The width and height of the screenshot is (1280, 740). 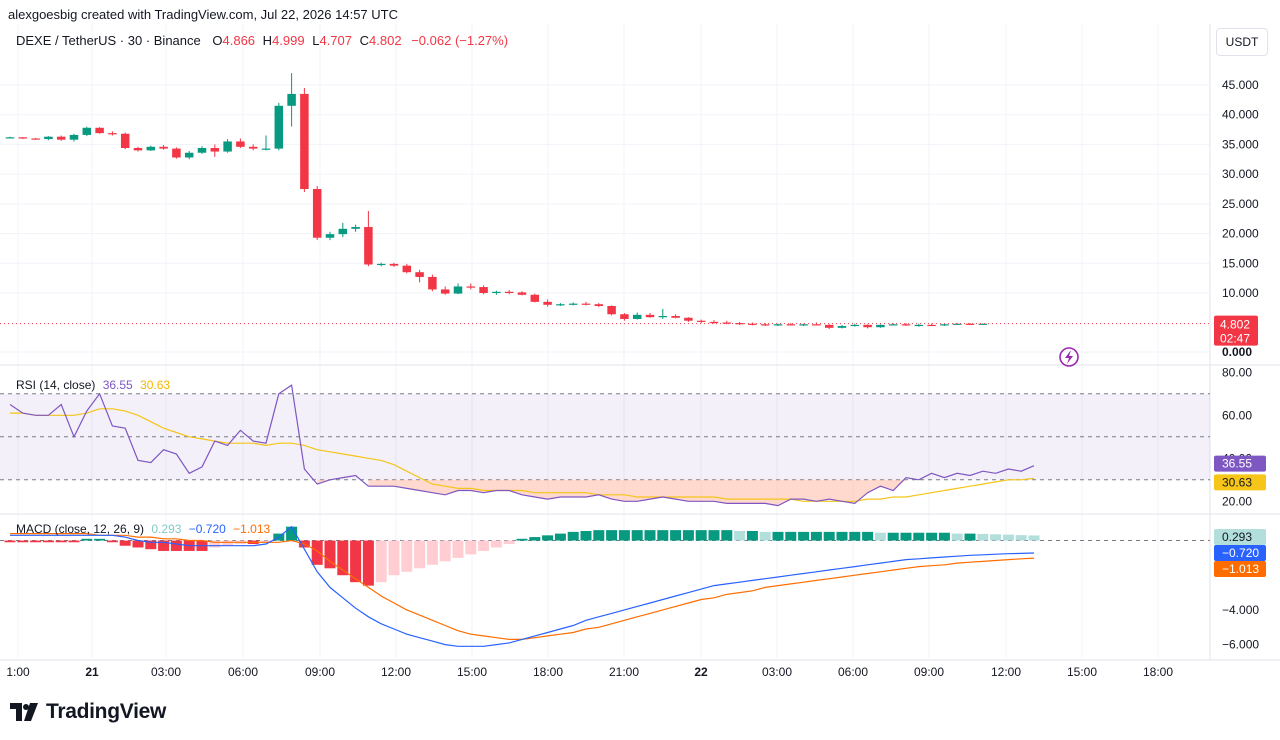 I want to click on rsi-value-tag-bg, so click(x=1240, y=463).